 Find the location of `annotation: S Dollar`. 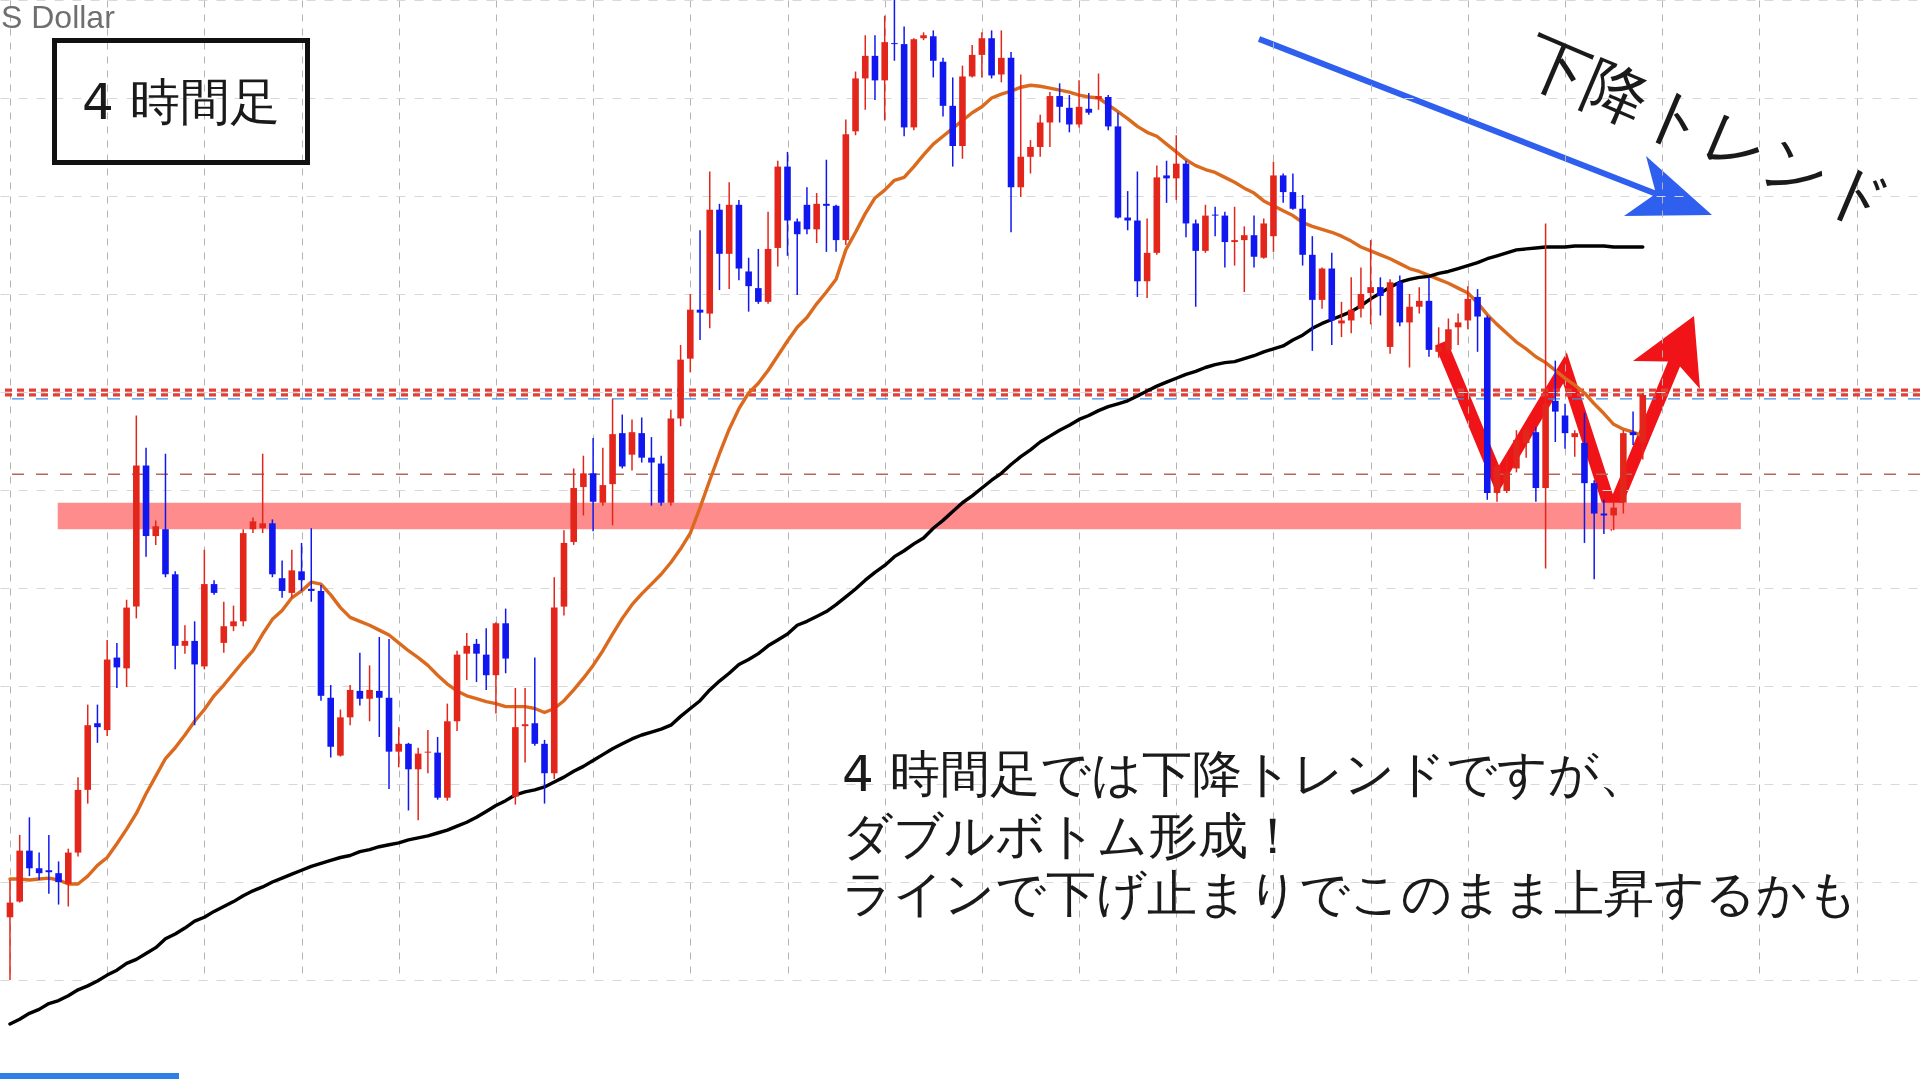

annotation: S Dollar is located at coordinates (58, 17).